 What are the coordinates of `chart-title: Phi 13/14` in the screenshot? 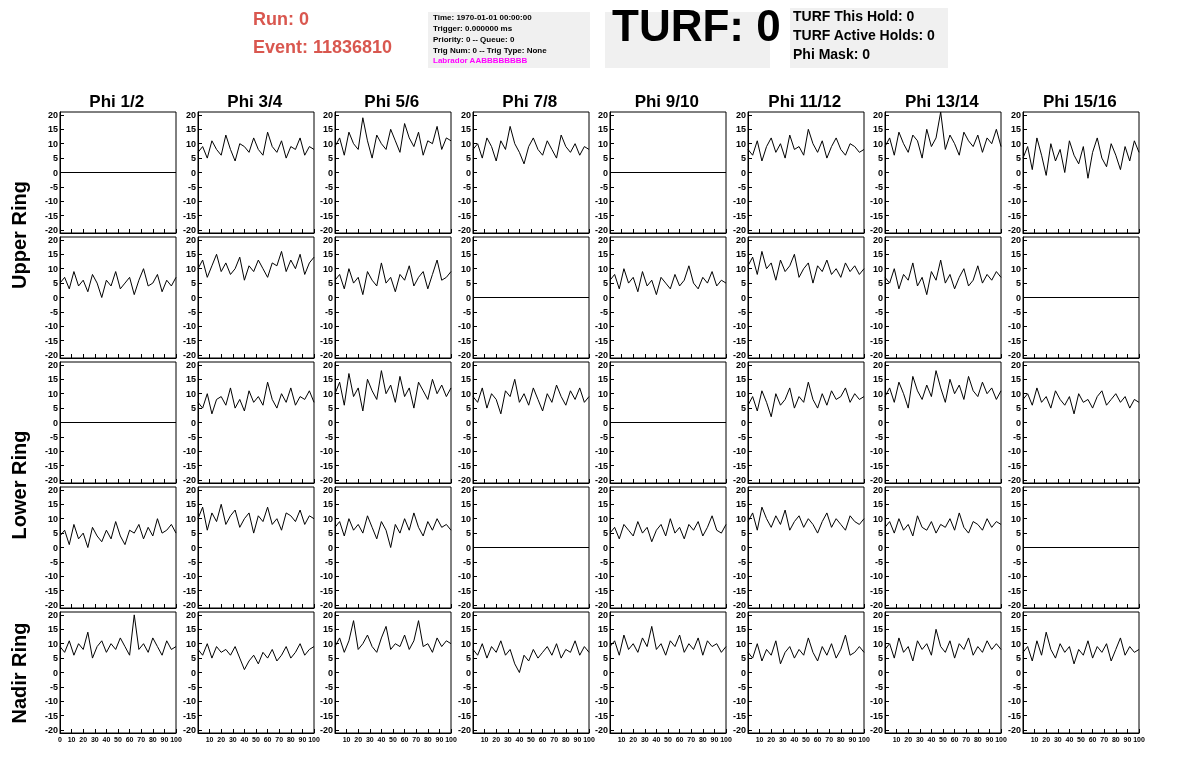 It's located at (942, 101).